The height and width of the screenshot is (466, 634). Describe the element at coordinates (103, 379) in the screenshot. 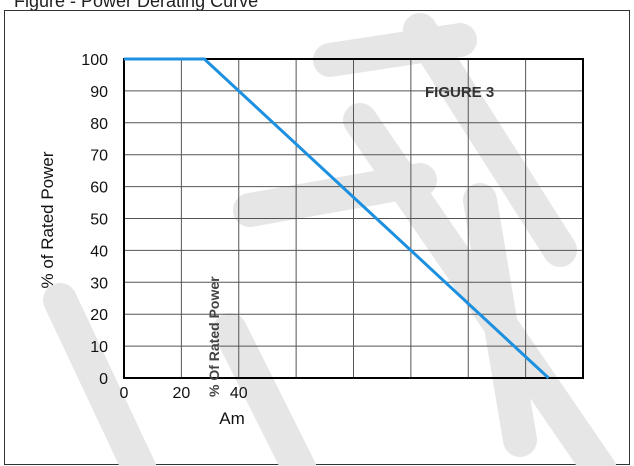

I see `y-tick-label: 0` at that location.